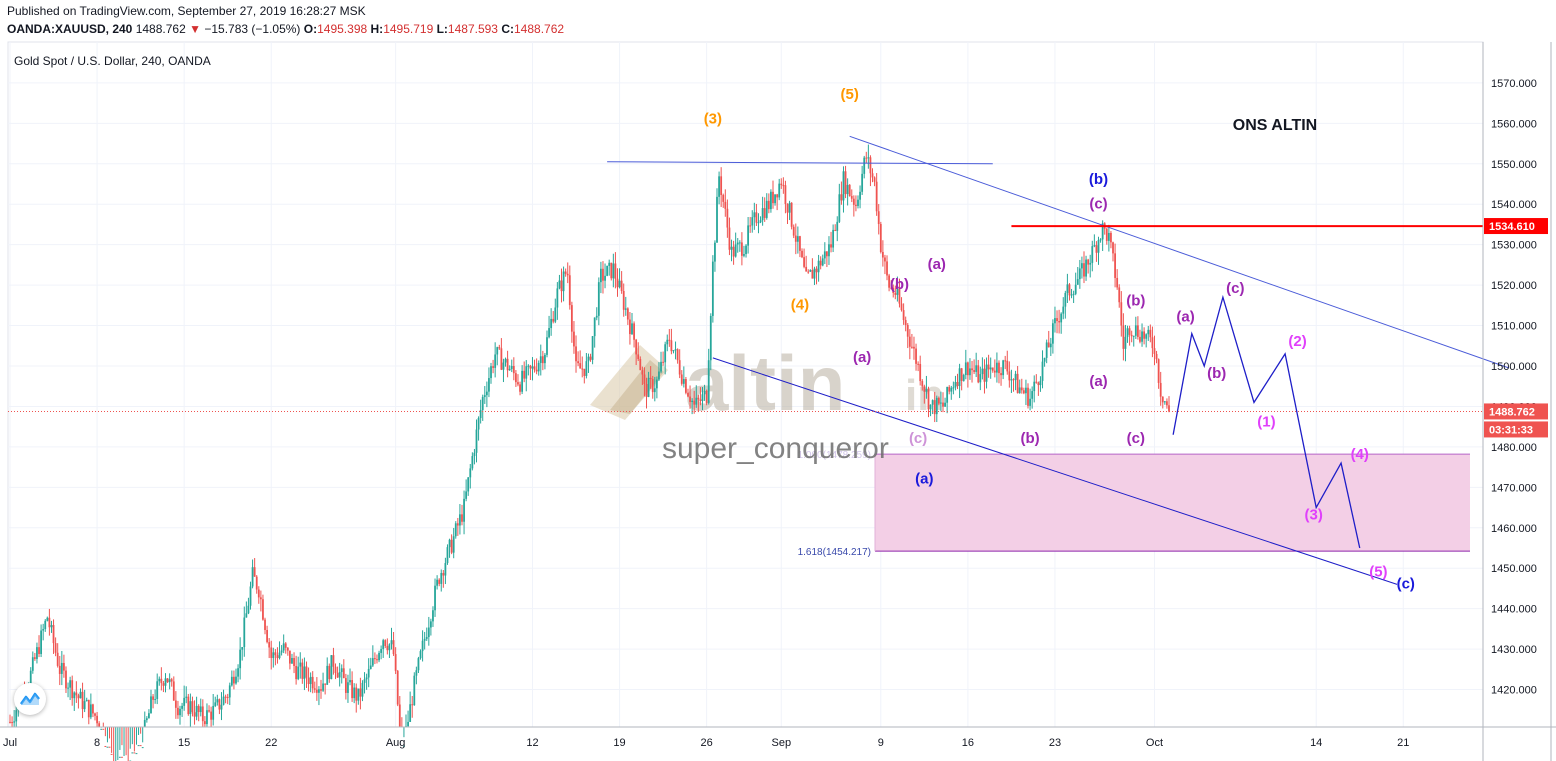  I want to click on wave-label: (c), so click(1406, 583).